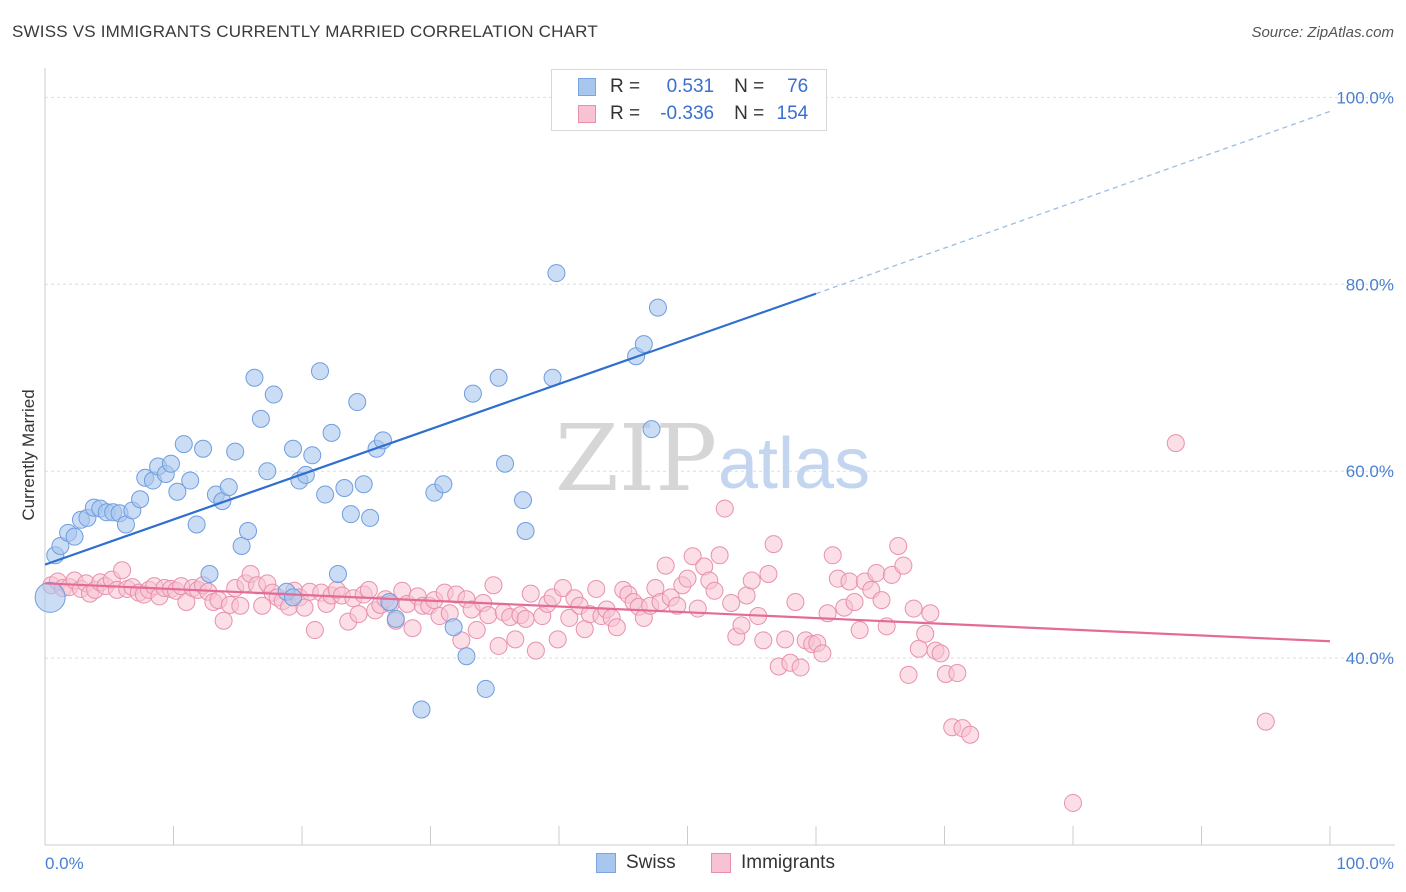 The height and width of the screenshot is (892, 1406). I want to click on swiss-trend-extension, so click(1073, 202).